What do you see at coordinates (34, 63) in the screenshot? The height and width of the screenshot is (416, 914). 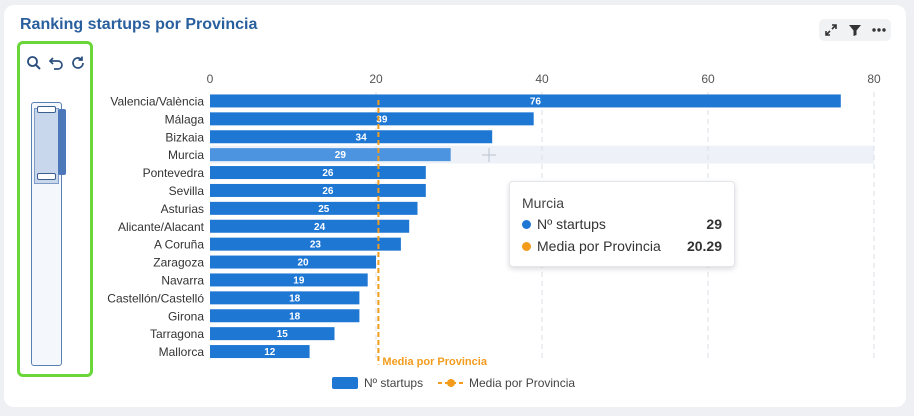 I see `zoom-icon` at bounding box center [34, 63].